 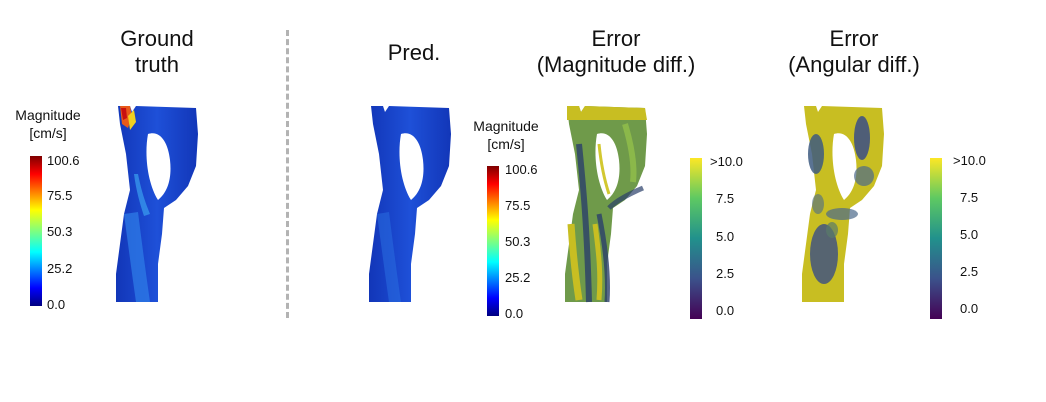 I want to click on ground-truth-title-line2: truth, so click(x=157, y=64).